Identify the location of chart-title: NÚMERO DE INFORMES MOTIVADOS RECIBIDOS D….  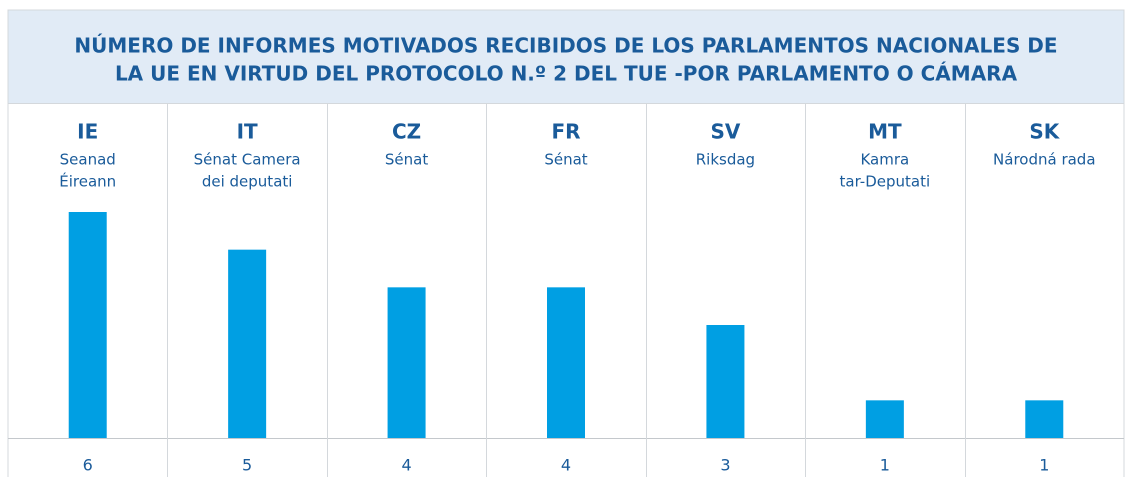
(565, 46).